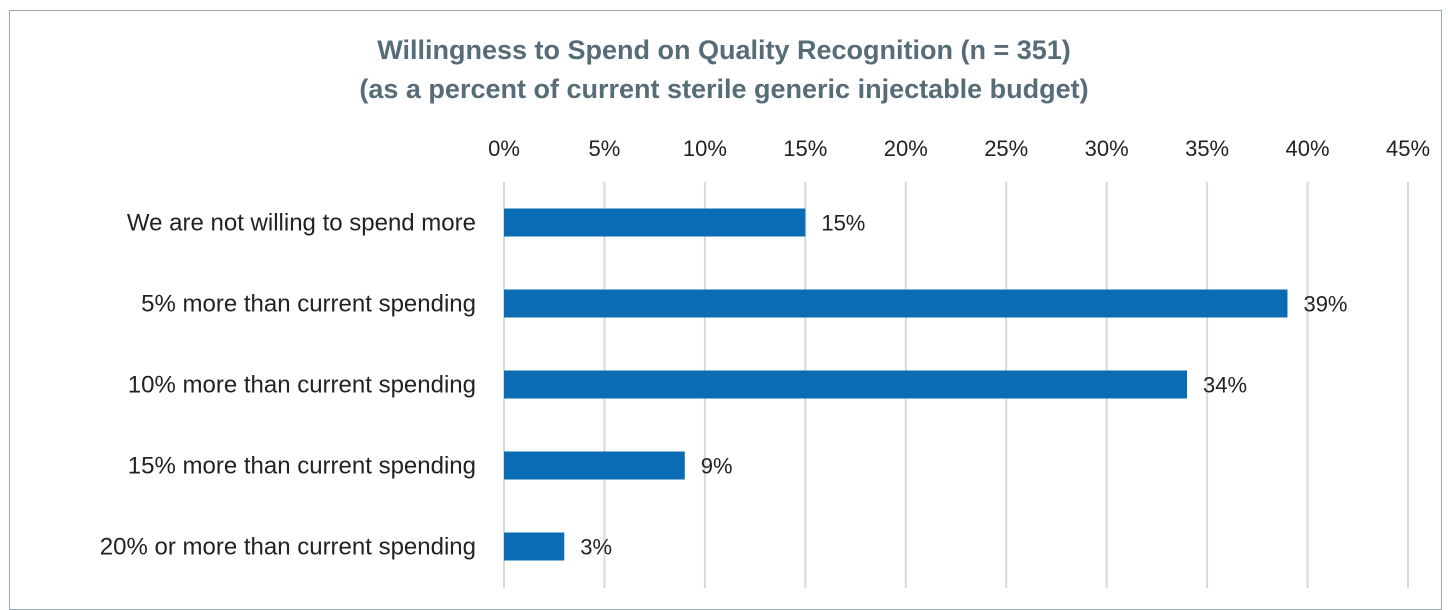  I want to click on x-tick-label: 0%, so click(504, 148).